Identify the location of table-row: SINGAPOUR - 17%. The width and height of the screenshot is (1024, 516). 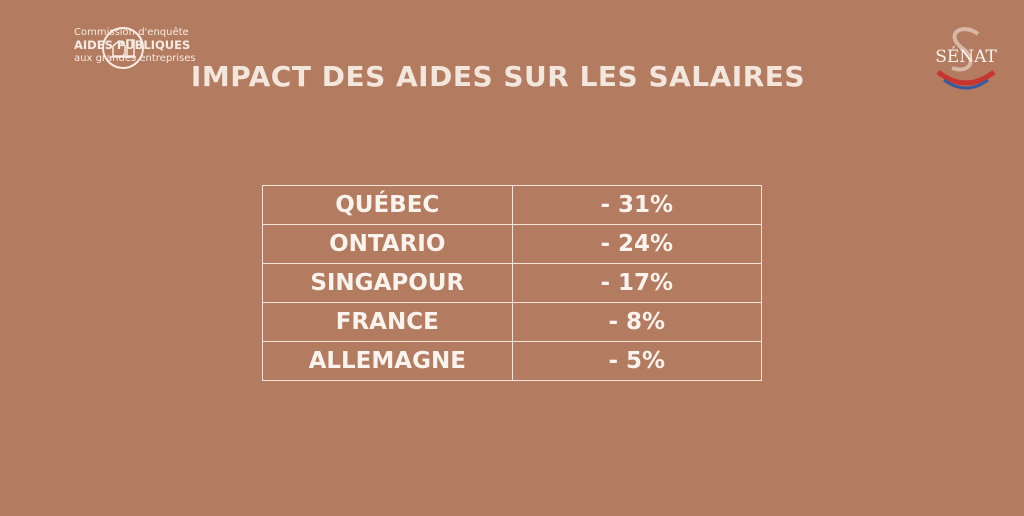
(512, 283).